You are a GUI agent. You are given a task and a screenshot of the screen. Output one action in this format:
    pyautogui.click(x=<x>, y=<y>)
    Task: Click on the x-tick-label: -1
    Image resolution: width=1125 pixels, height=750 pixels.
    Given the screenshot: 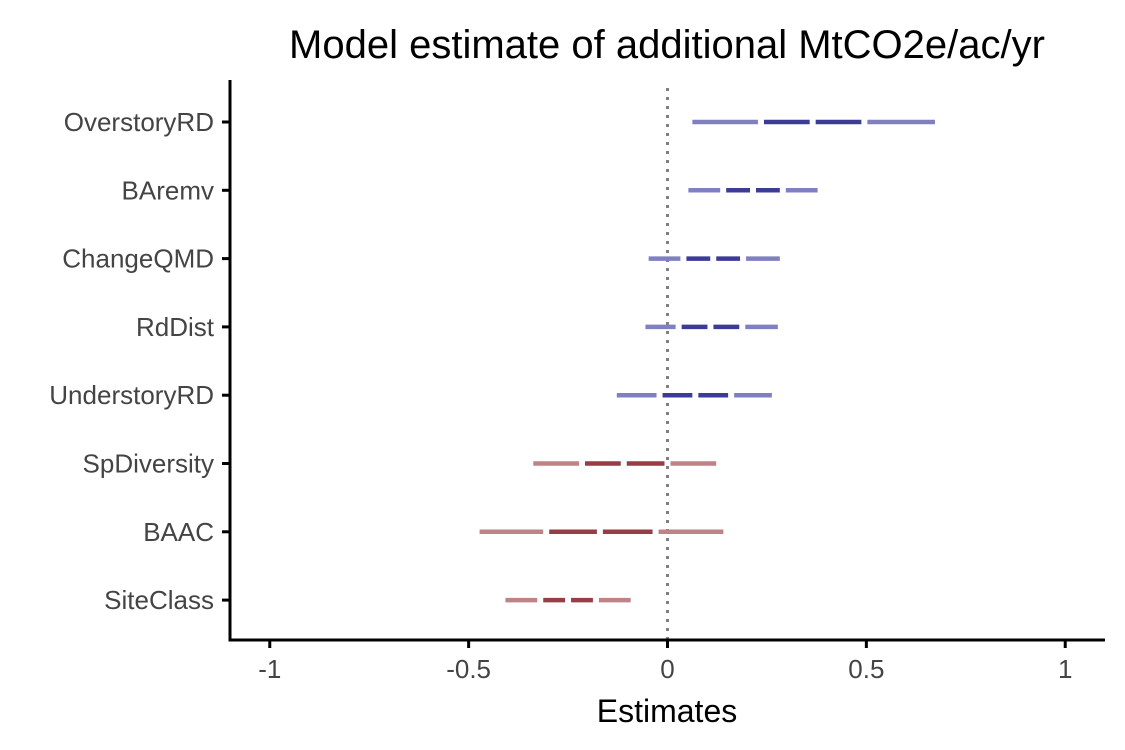 What is the action you would take?
    pyautogui.click(x=269, y=669)
    